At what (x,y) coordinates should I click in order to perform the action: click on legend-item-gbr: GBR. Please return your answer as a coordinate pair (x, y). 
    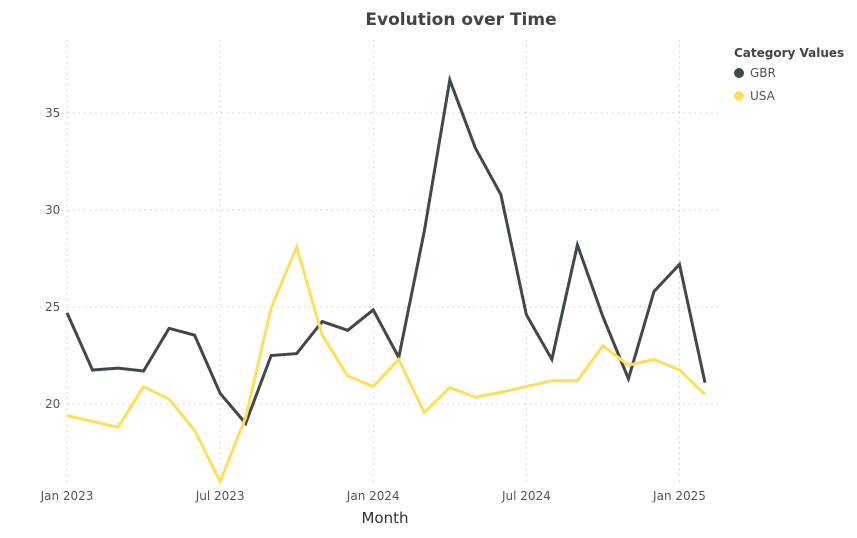
    Looking at the image, I should click on (789, 73).